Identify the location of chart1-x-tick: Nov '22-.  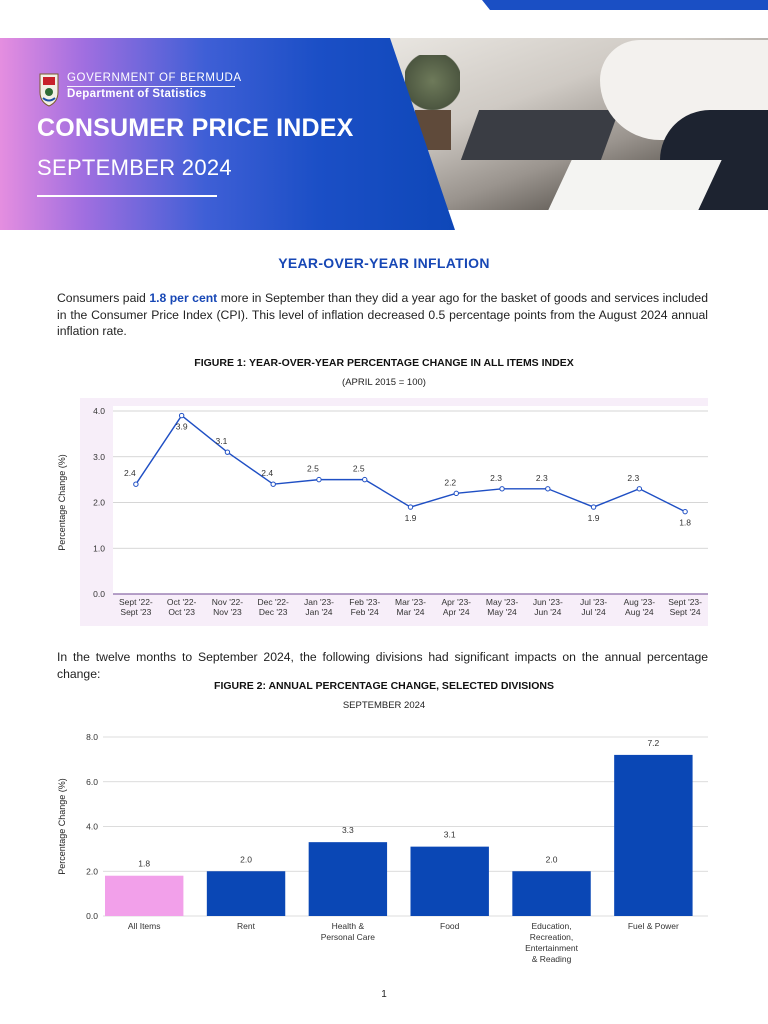
(228, 602).